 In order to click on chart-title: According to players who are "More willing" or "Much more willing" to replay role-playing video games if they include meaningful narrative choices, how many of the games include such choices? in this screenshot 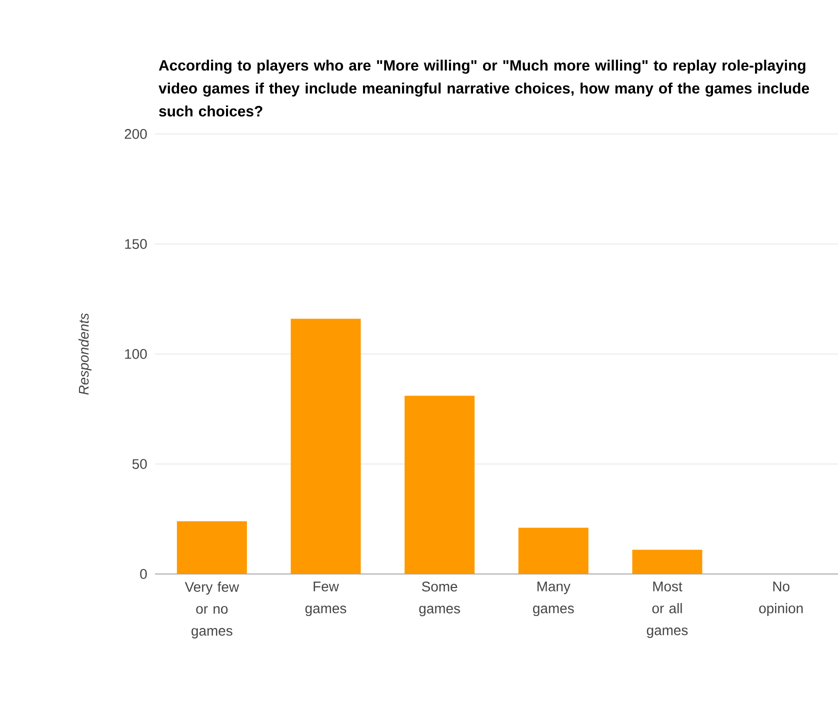, I will do `click(484, 88)`.